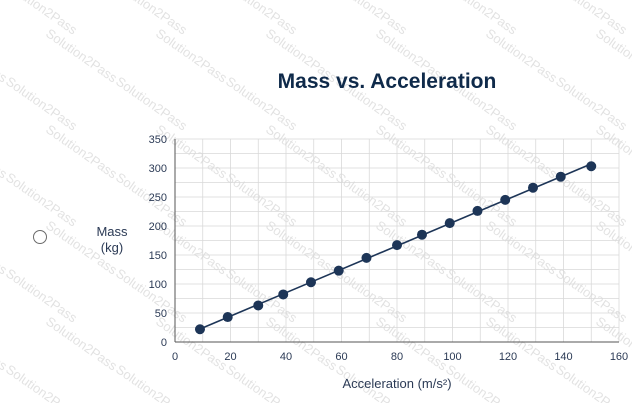  I want to click on x-tick-label: 60, so click(341, 357).